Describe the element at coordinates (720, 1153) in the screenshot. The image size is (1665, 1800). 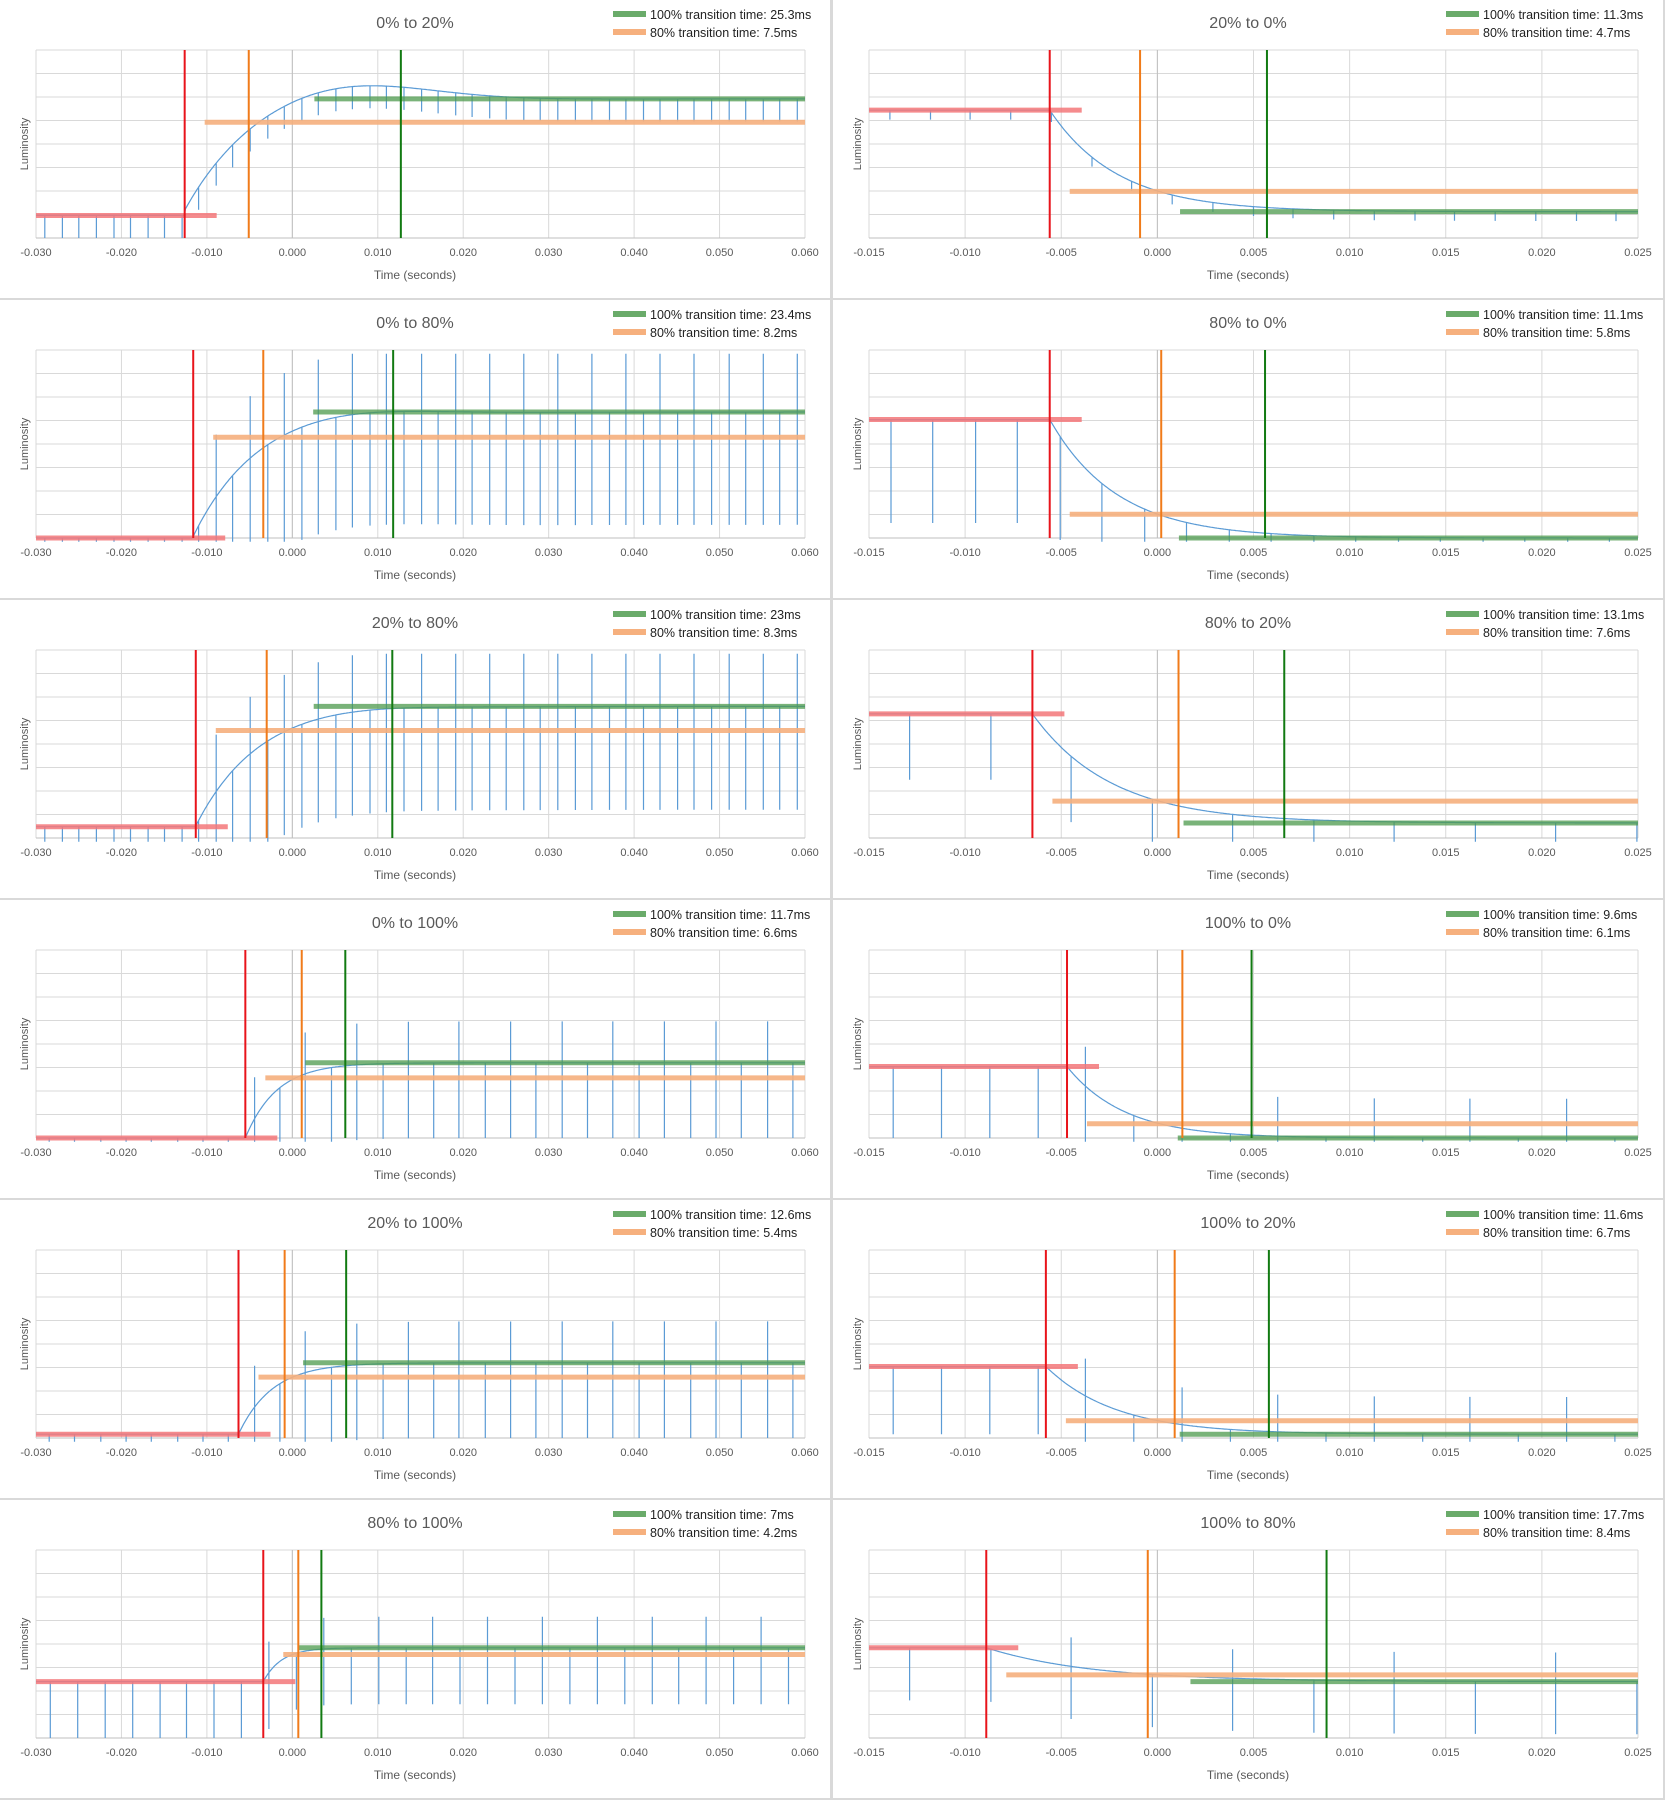
I see `x-tick-label: 0.050` at that location.